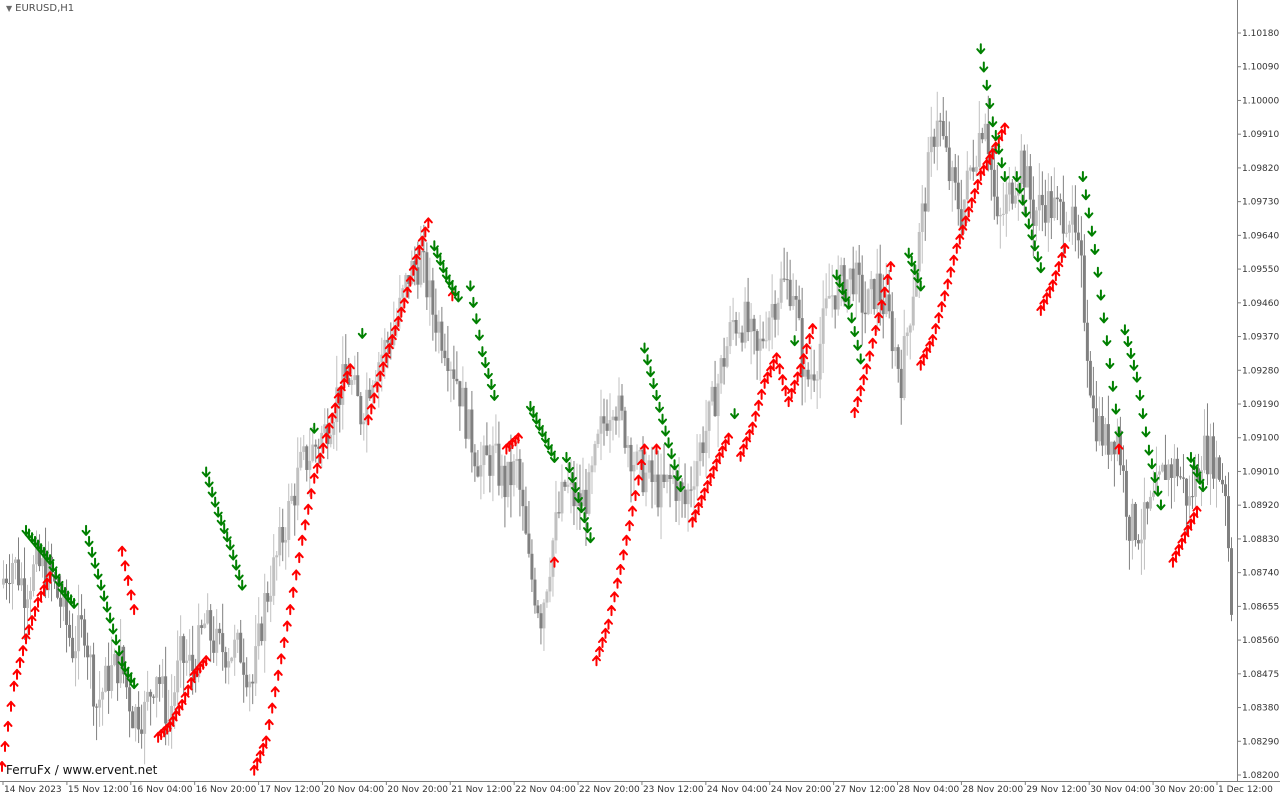 This screenshot has height=800, width=1280. What do you see at coordinates (1260, 338) in the screenshot?
I see `y-tick-label: 1.09370` at bounding box center [1260, 338].